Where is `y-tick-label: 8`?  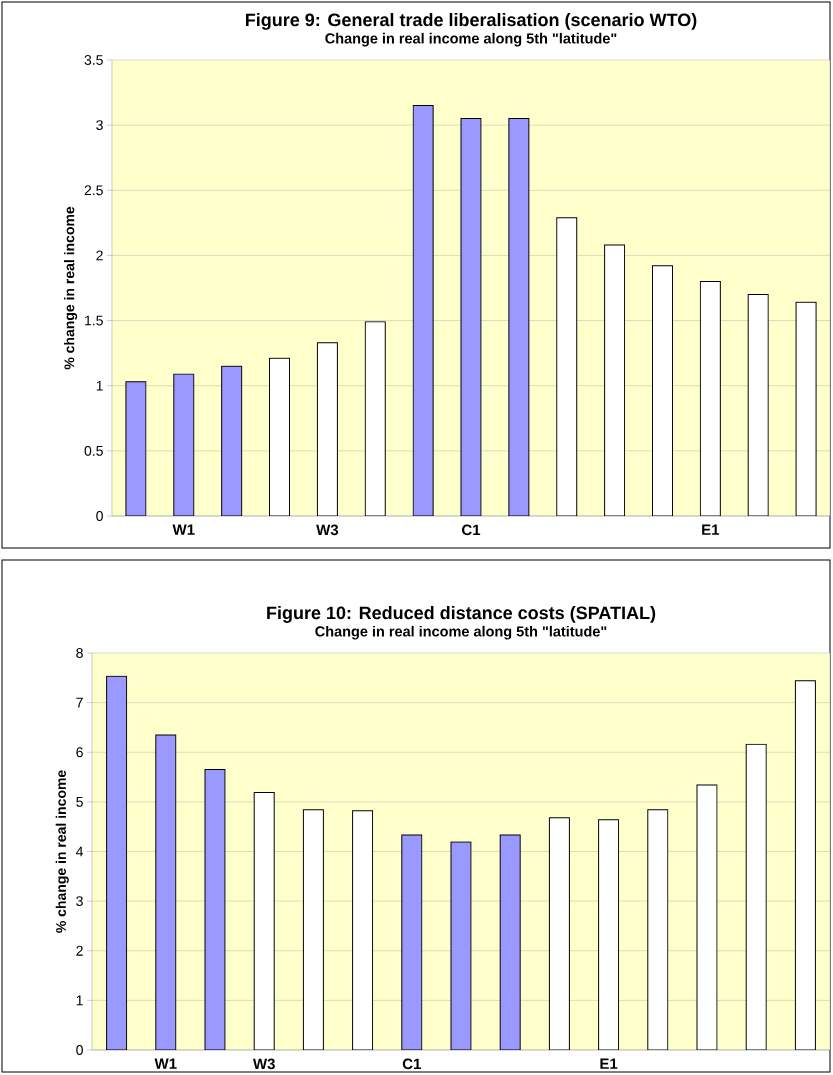 y-tick-label: 8 is located at coordinates (79, 653).